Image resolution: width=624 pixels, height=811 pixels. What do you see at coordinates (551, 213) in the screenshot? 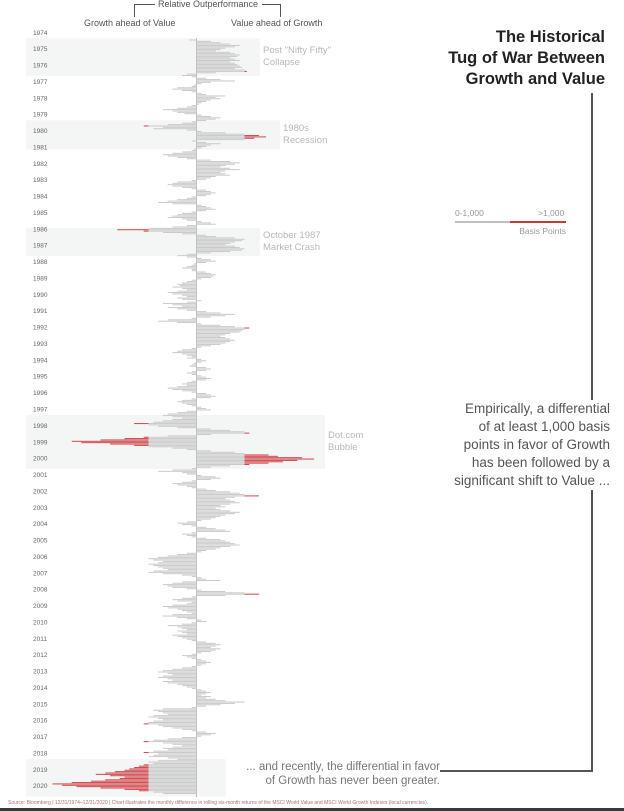
I see `legend-high-label: >1,000` at bounding box center [551, 213].